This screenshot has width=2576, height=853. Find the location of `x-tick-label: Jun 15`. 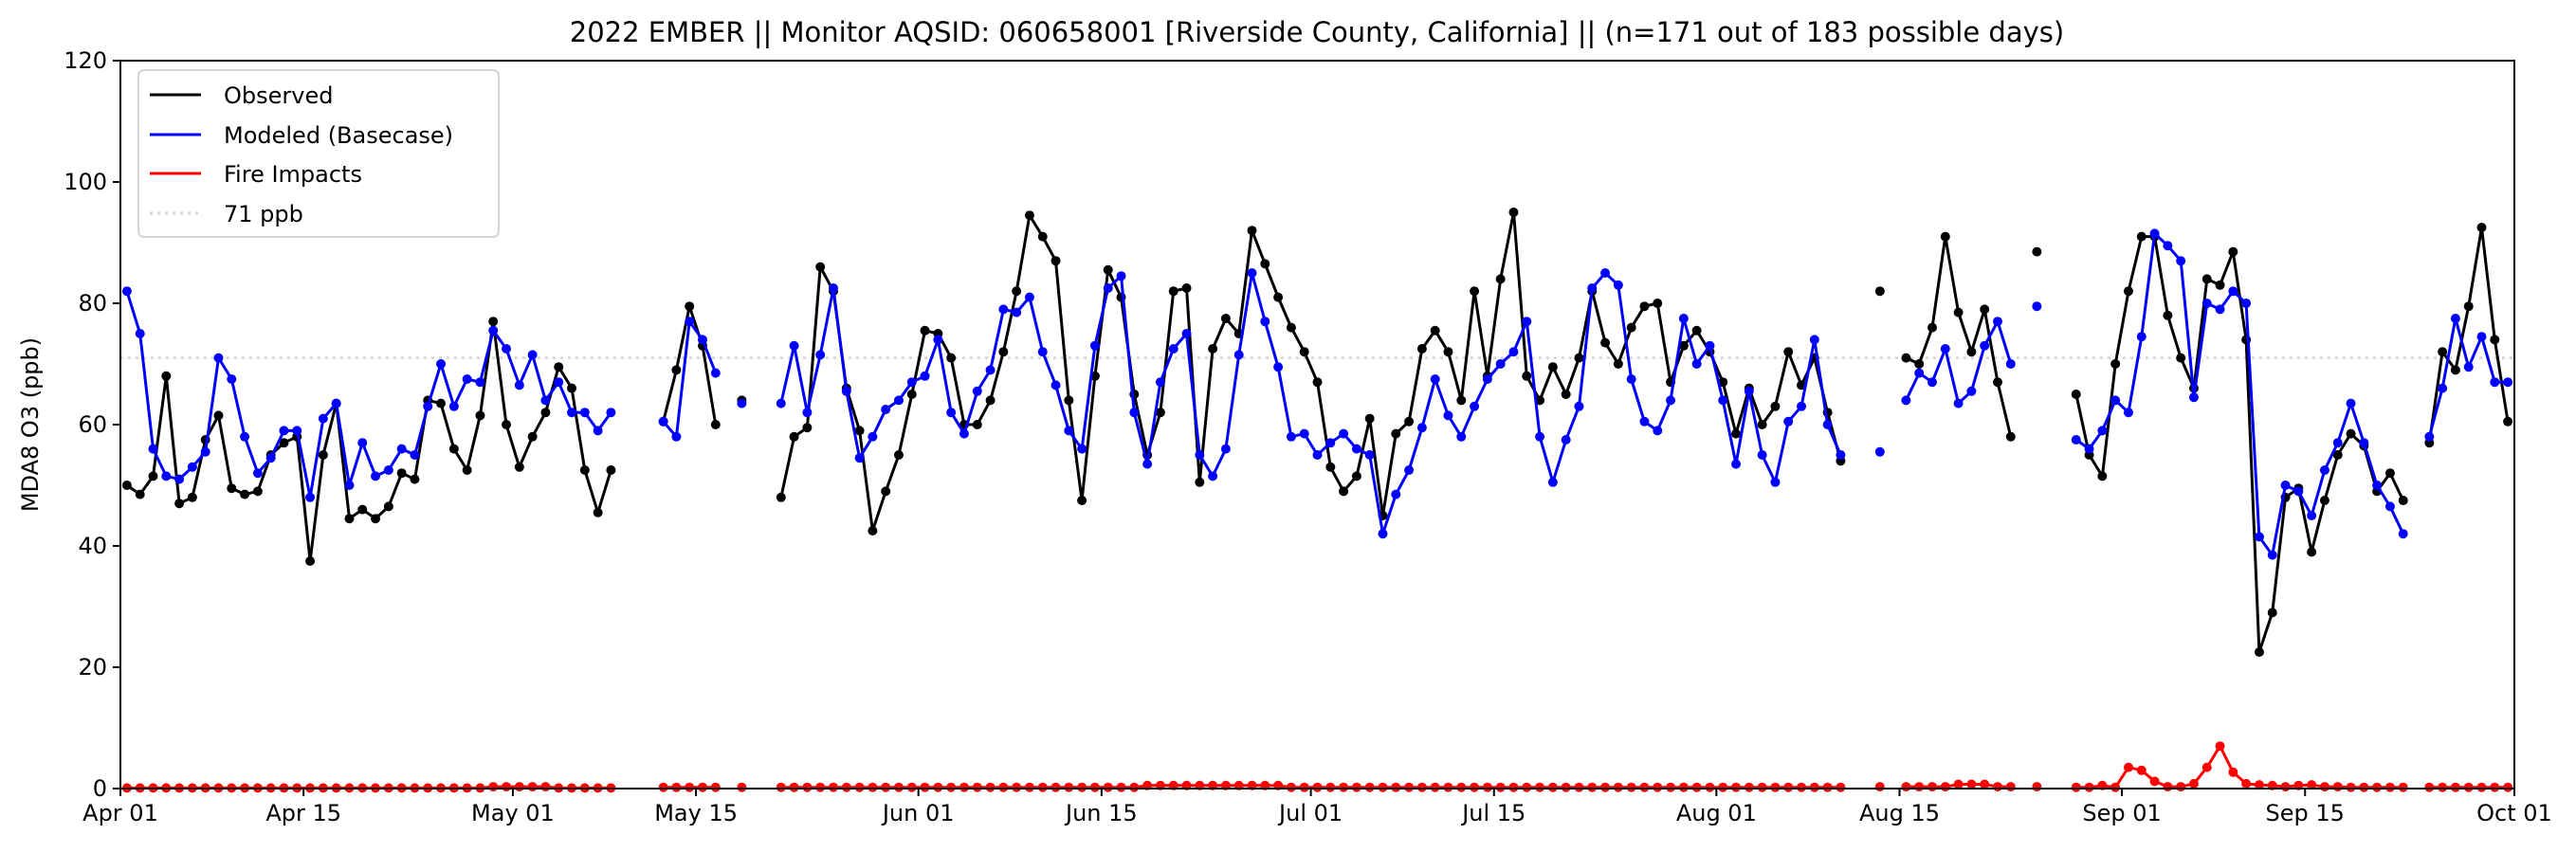

x-tick-label: Jun 15 is located at coordinates (1101, 813).